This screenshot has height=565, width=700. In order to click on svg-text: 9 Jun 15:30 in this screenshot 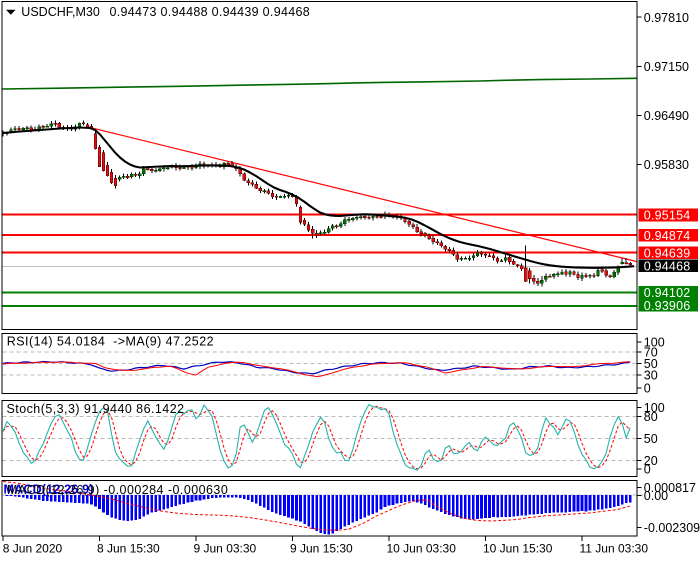, I will do `click(321, 549)`.